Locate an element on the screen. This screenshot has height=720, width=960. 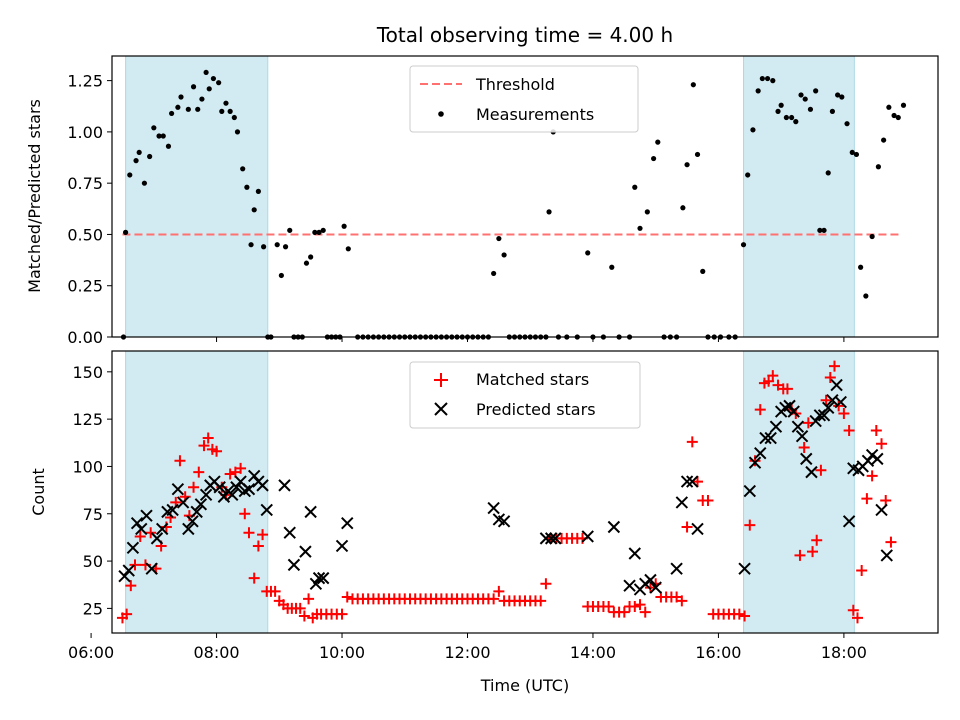
top-legend-box is located at coordinates (524, 99).